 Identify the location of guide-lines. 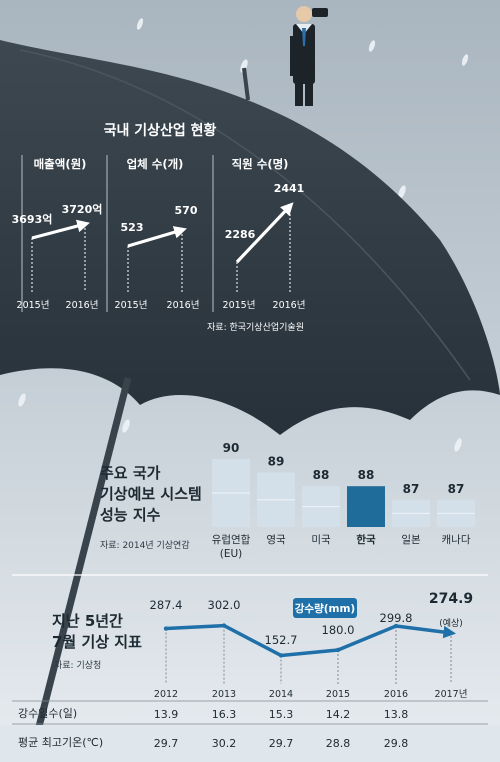
(161, 249).